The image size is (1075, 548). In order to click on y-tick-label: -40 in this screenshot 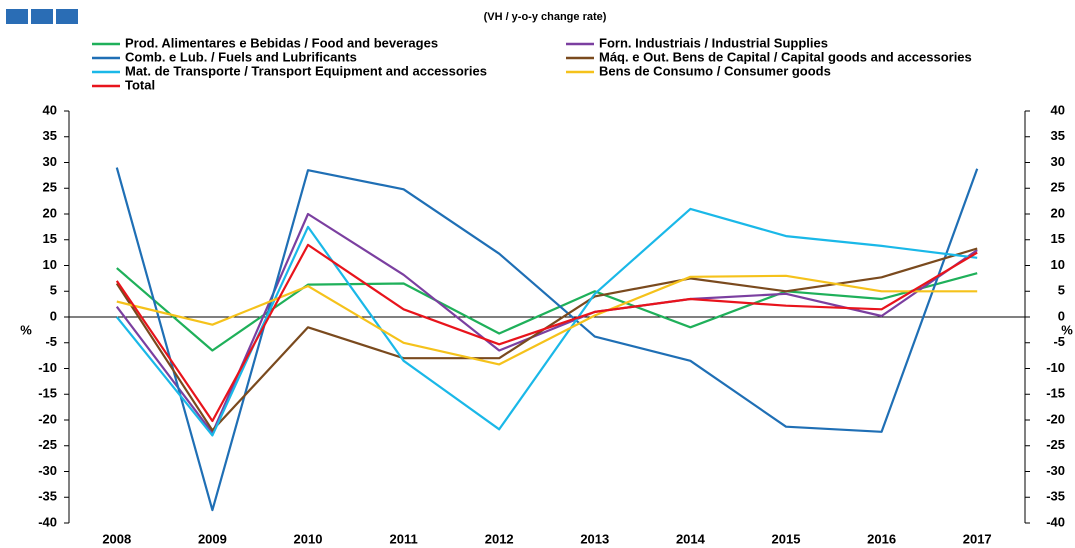, I will do `click(47, 521)`.